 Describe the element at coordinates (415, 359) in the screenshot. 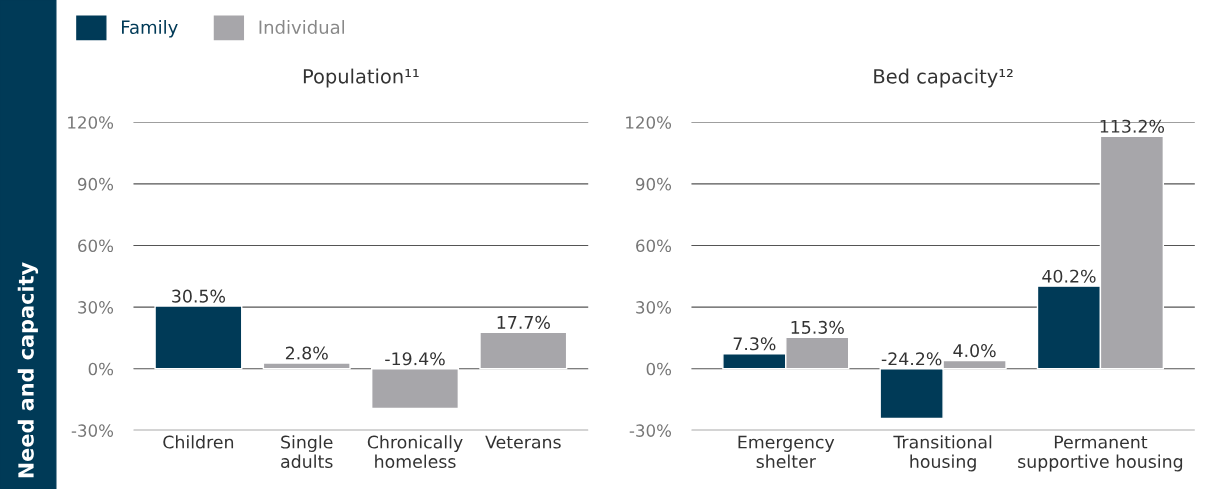

I see `data-label: -19.4%` at that location.